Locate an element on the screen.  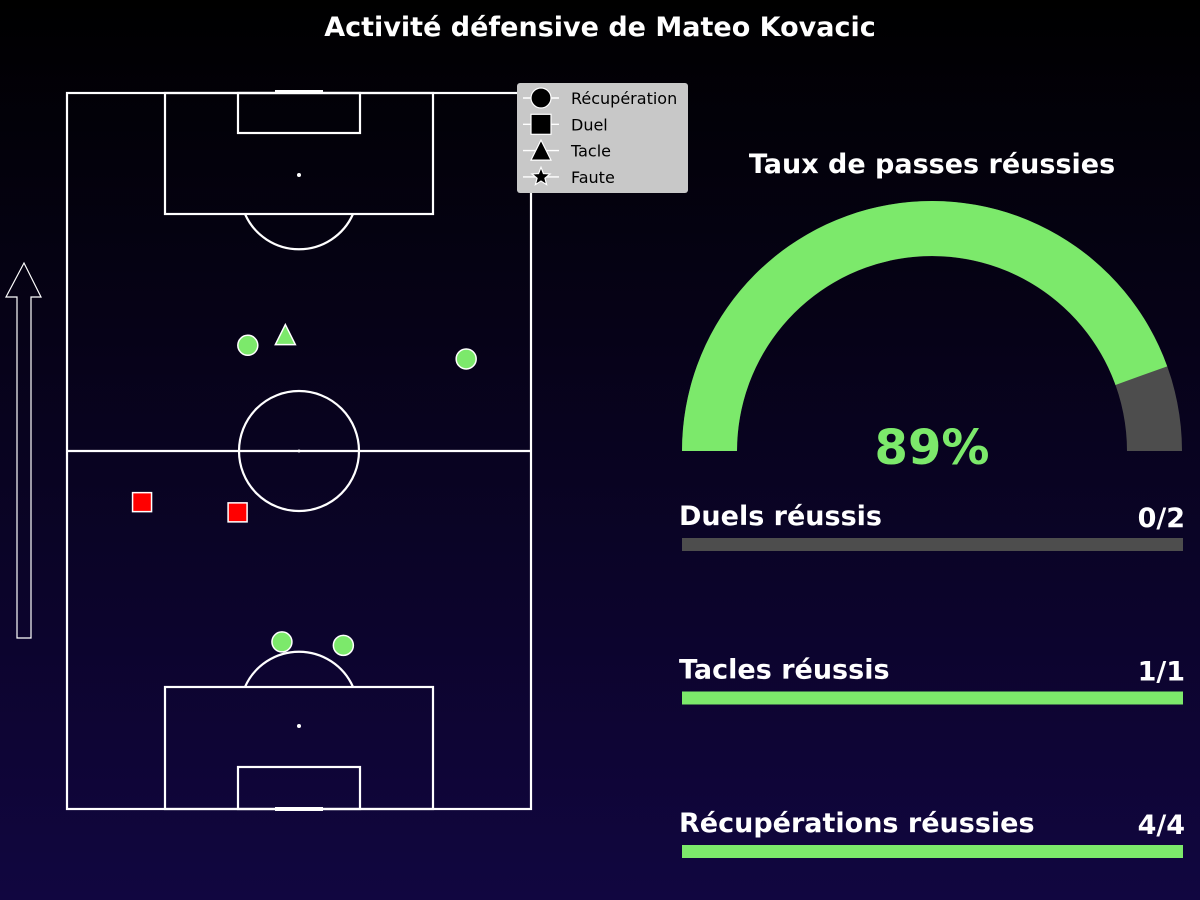
center-circle is located at coordinates (299, 451).